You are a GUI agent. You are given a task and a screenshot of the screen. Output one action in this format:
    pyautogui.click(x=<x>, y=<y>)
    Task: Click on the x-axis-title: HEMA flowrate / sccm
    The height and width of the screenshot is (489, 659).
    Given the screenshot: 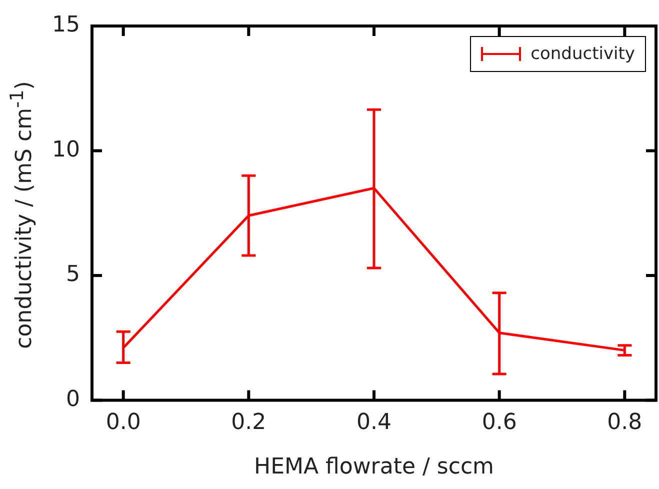 What is the action you would take?
    pyautogui.click(x=374, y=467)
    